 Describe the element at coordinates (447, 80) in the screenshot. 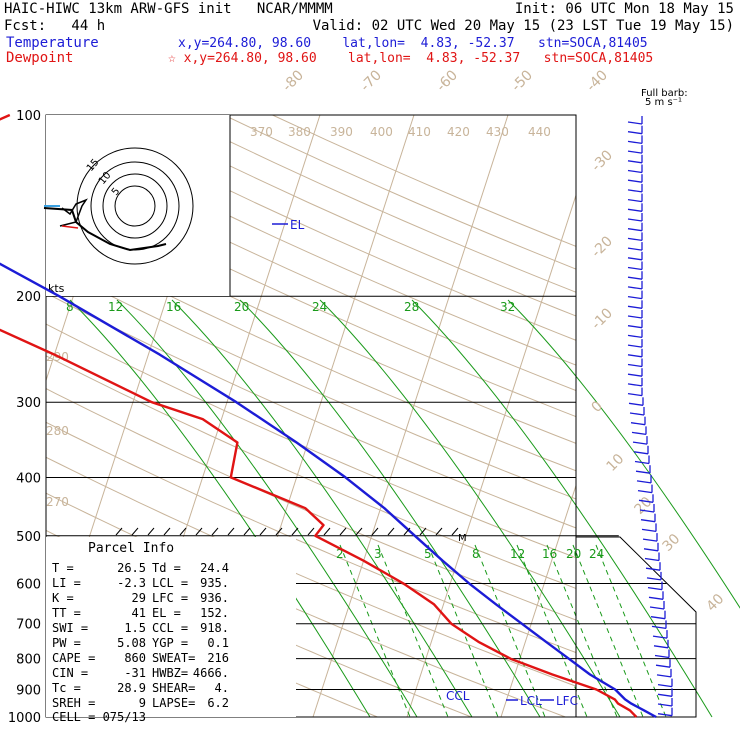

I see `isotherm-tick-label: -60` at that location.